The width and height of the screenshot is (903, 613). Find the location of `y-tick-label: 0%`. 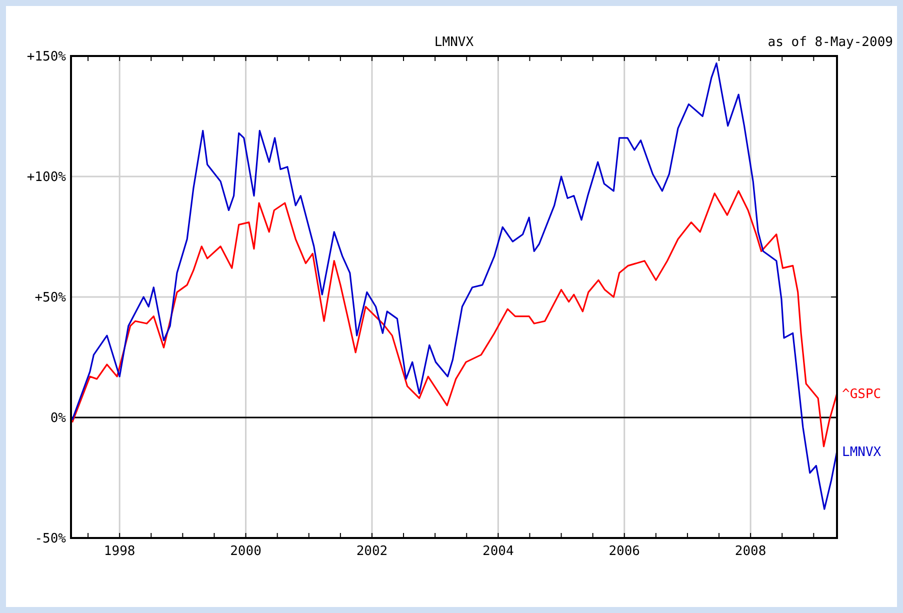

y-tick-label: 0% is located at coordinates (58, 418).